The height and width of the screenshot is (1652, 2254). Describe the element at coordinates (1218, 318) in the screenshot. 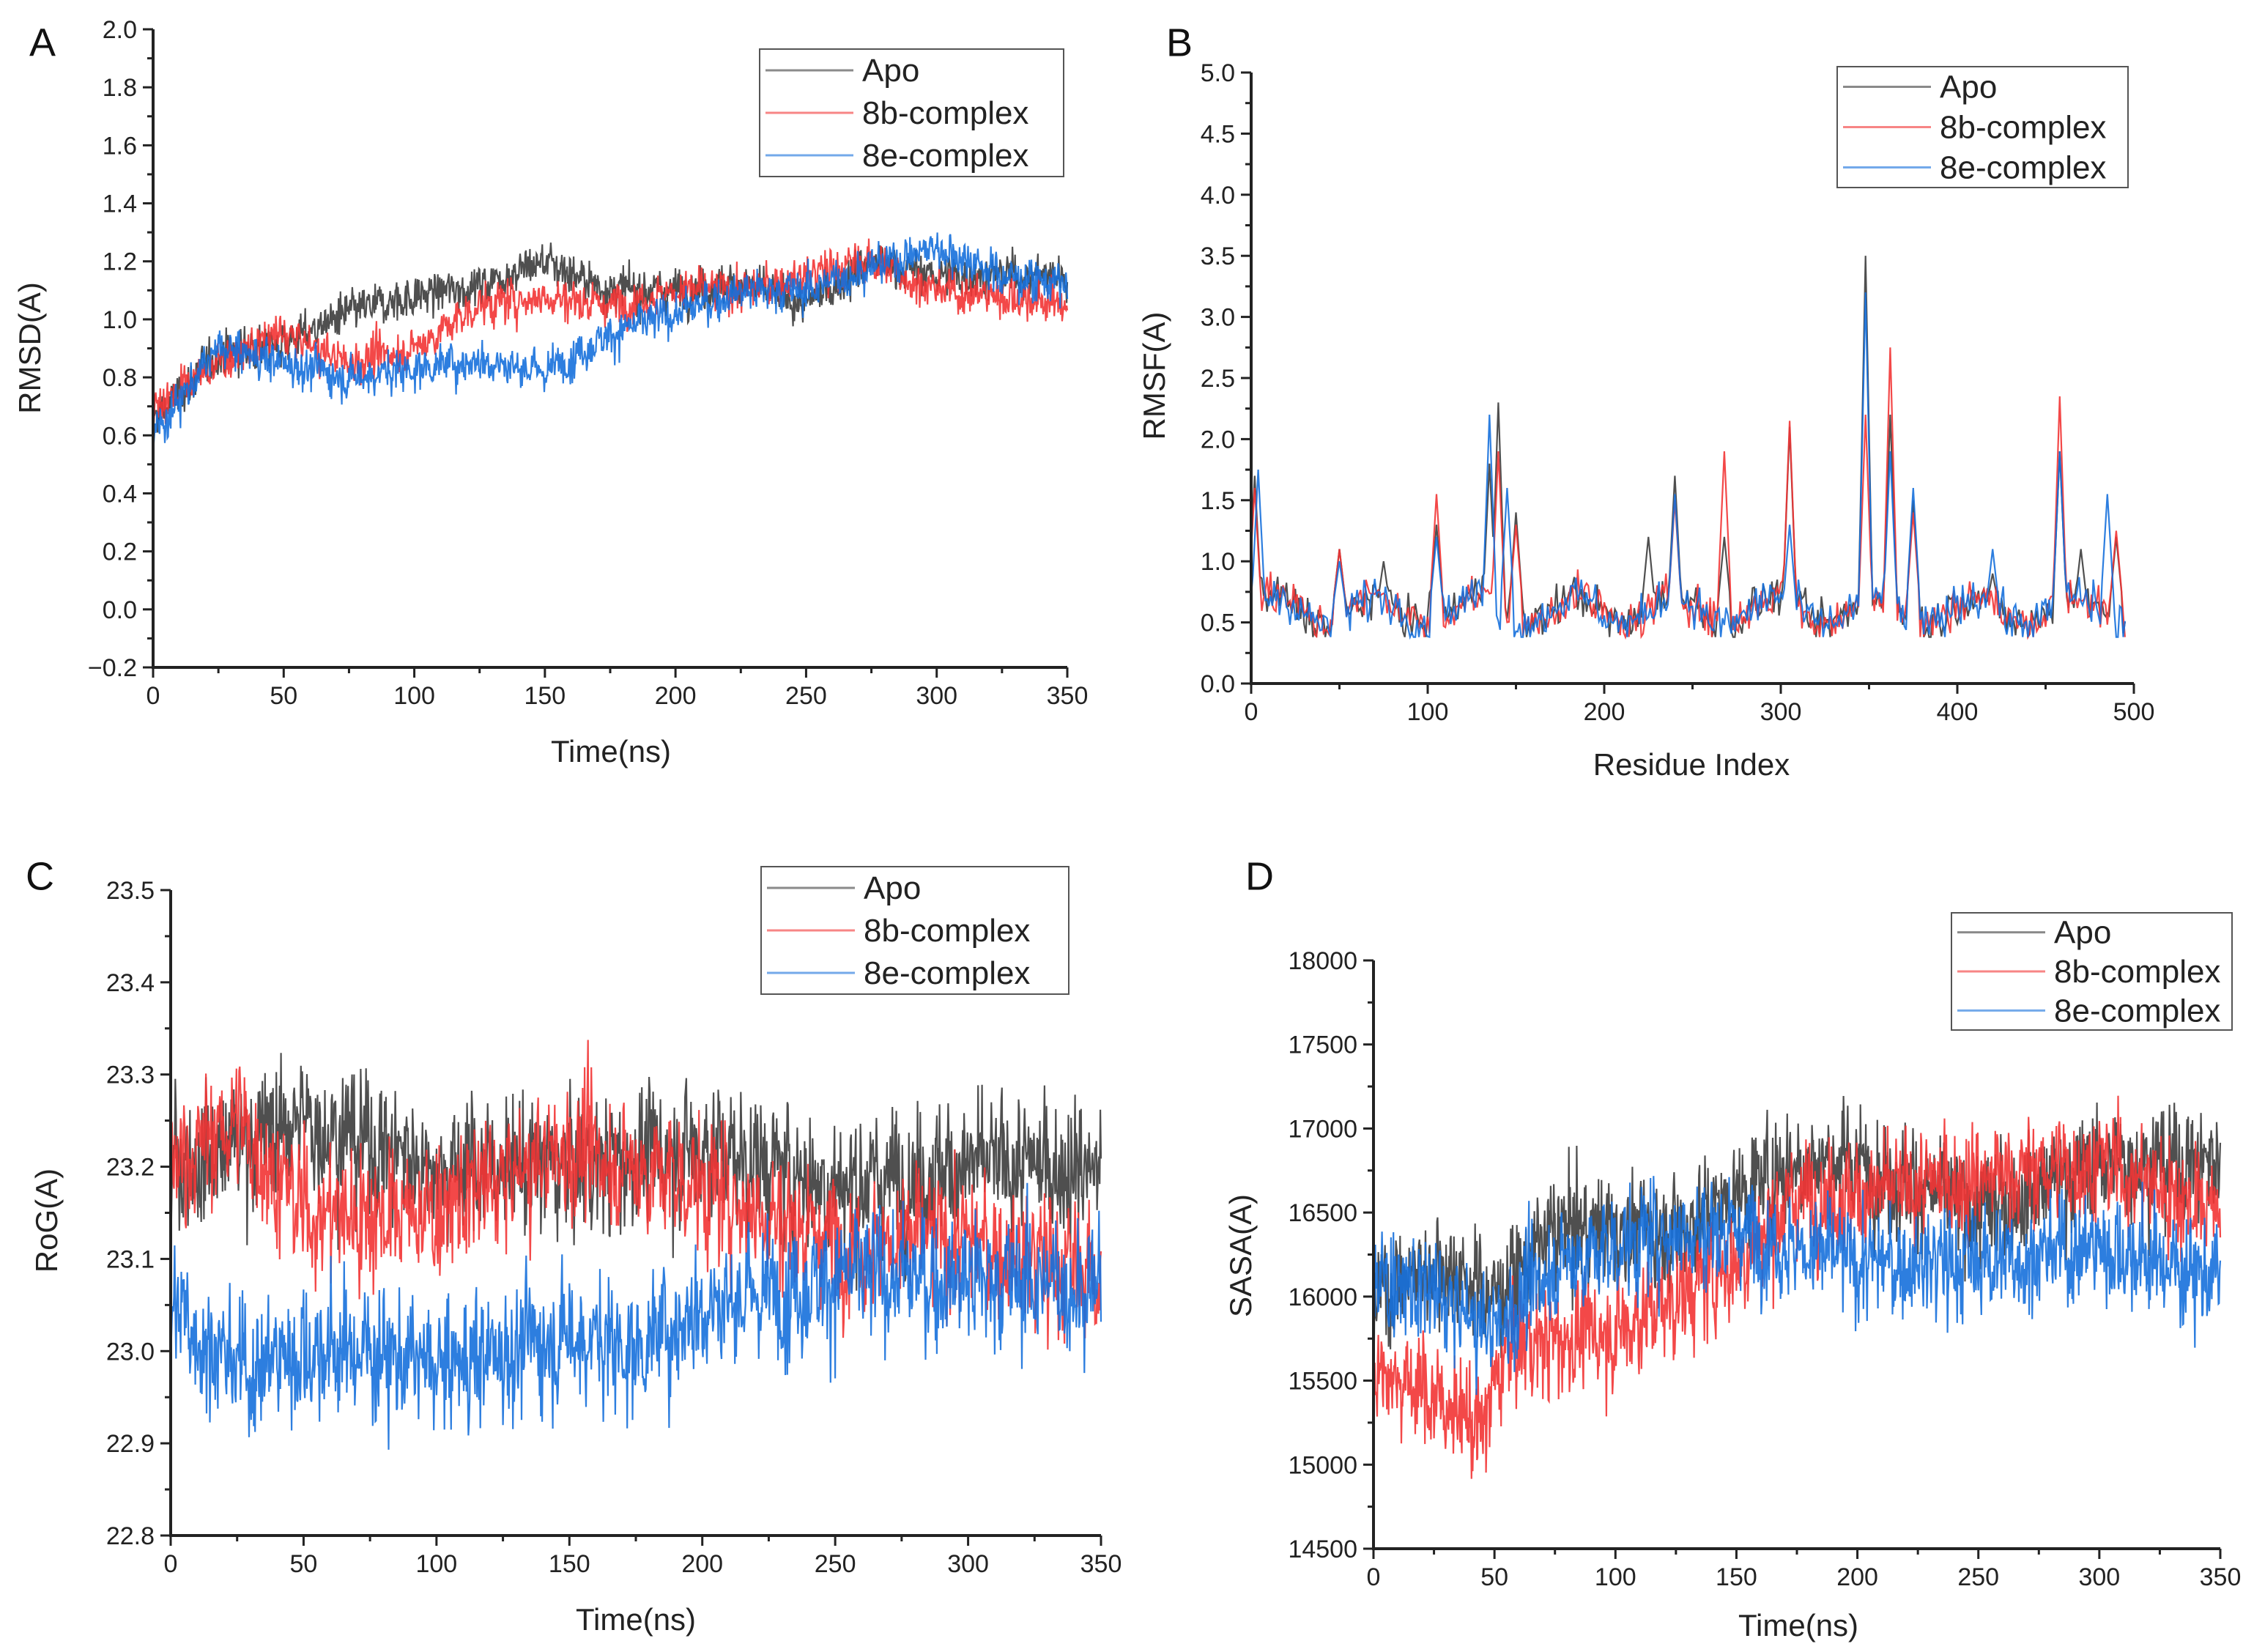

I see `y-tick-label: 3.0` at that location.